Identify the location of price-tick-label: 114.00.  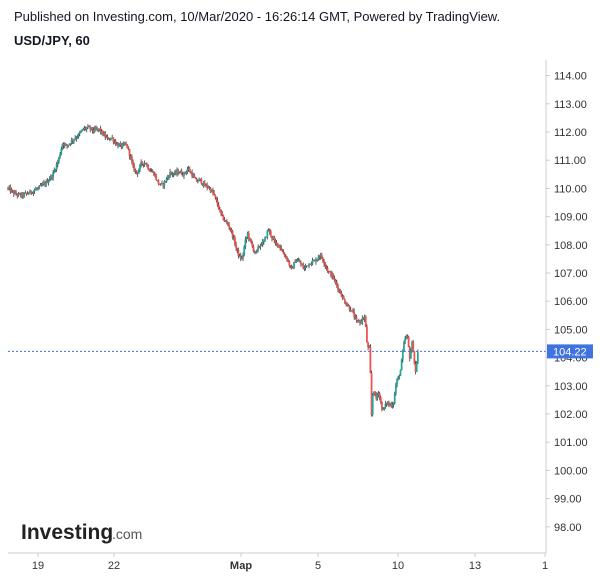
(570, 77).